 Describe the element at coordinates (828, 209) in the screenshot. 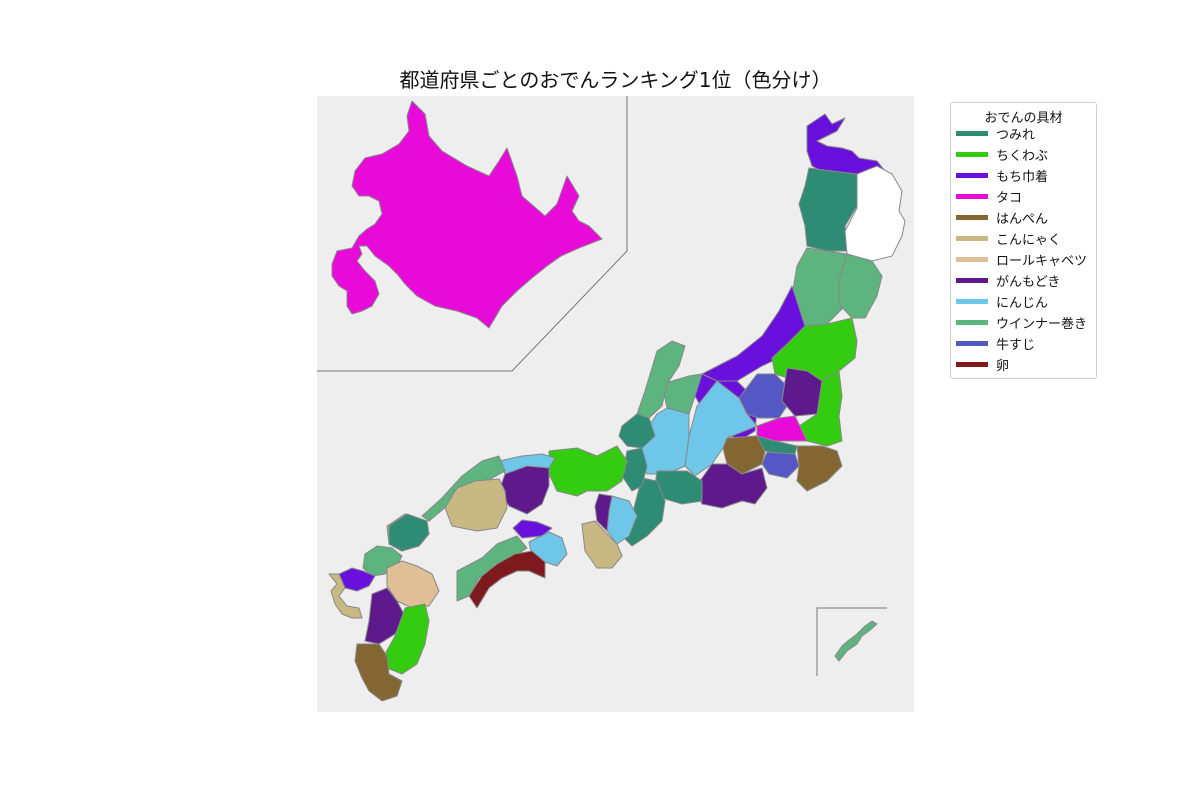

I see `region-aomori` at that location.